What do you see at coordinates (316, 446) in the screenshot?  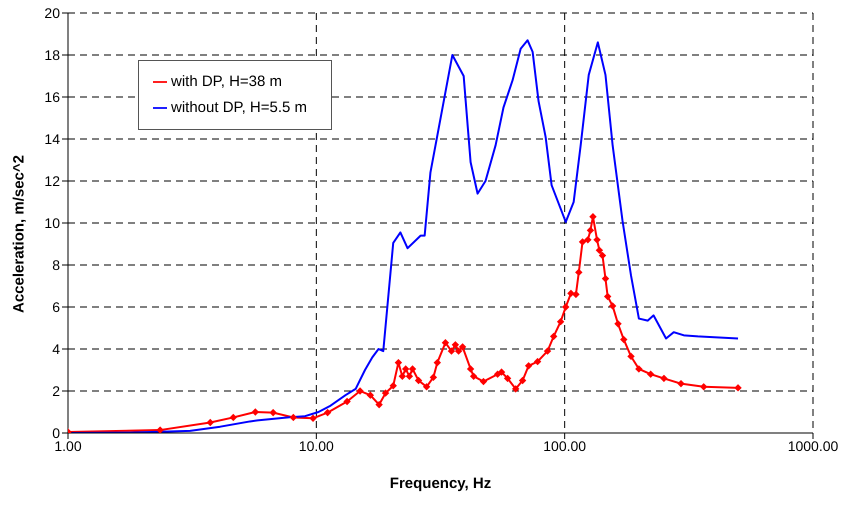 I see `x-tick-label: 10.00` at bounding box center [316, 446].